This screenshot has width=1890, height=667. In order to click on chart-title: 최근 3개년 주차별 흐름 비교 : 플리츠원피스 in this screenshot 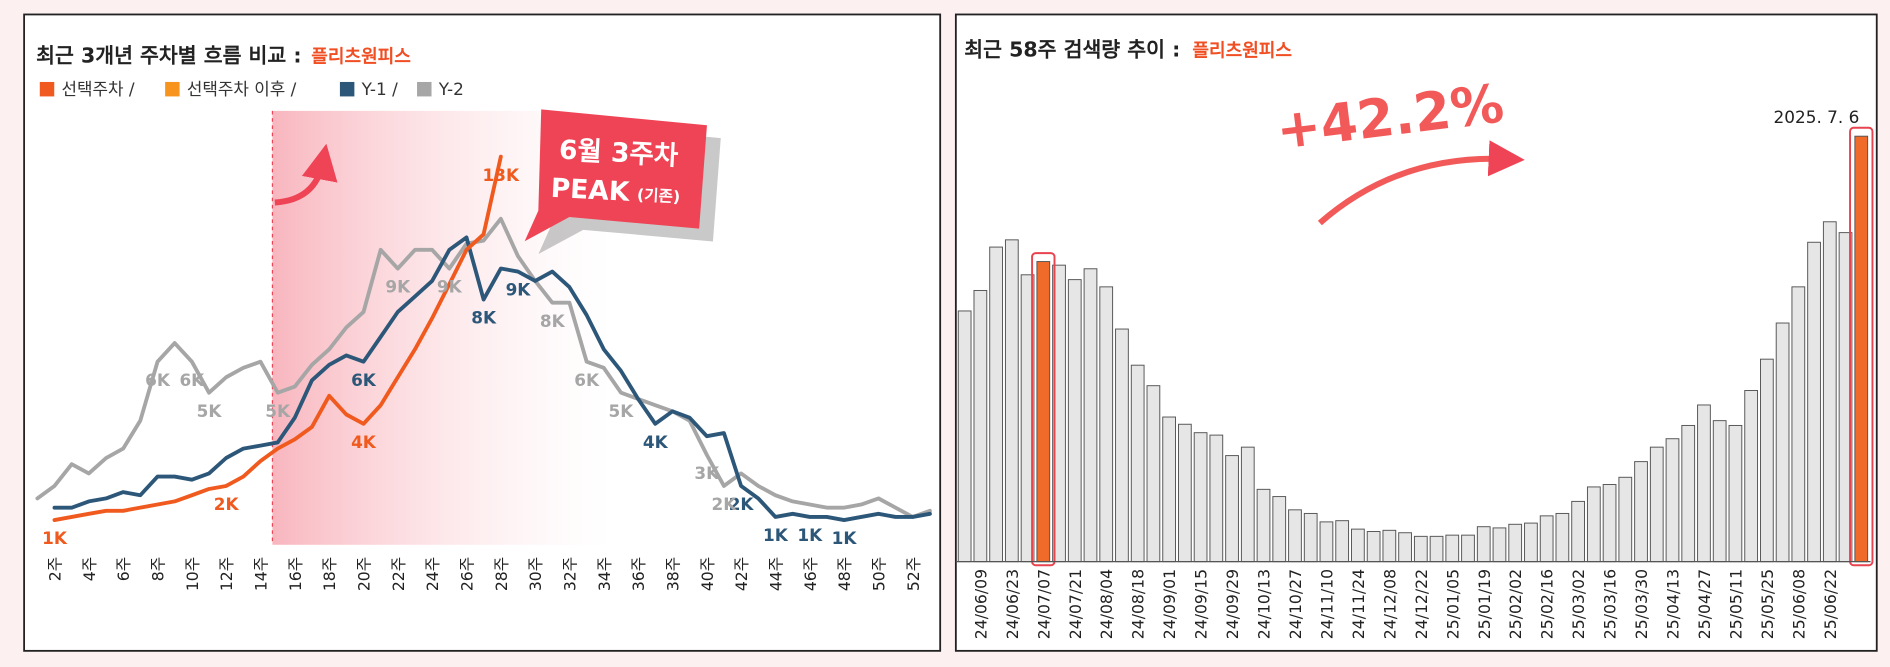, I will do `click(223, 56)`.